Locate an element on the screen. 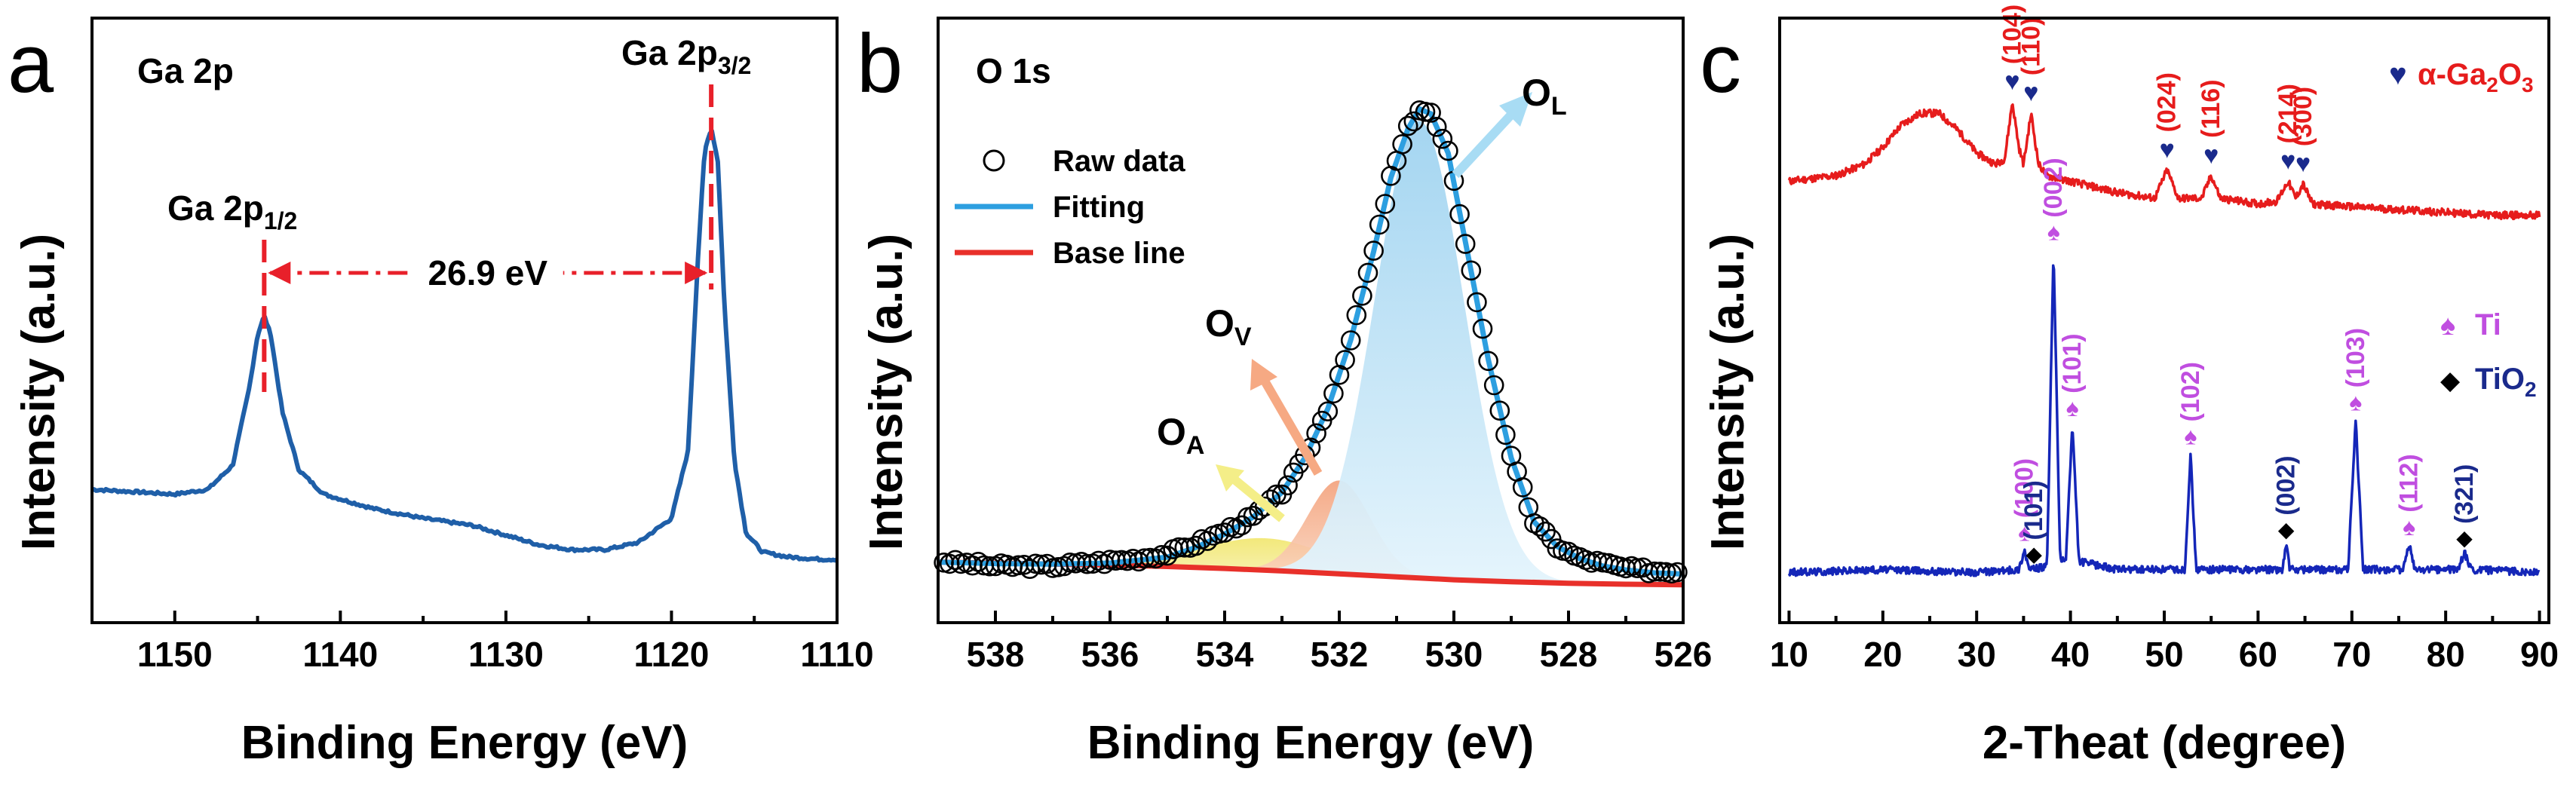 This screenshot has height=787, width=2576. ga2o3-peak-marker-1: ♥ is located at coordinates (2030, 92).